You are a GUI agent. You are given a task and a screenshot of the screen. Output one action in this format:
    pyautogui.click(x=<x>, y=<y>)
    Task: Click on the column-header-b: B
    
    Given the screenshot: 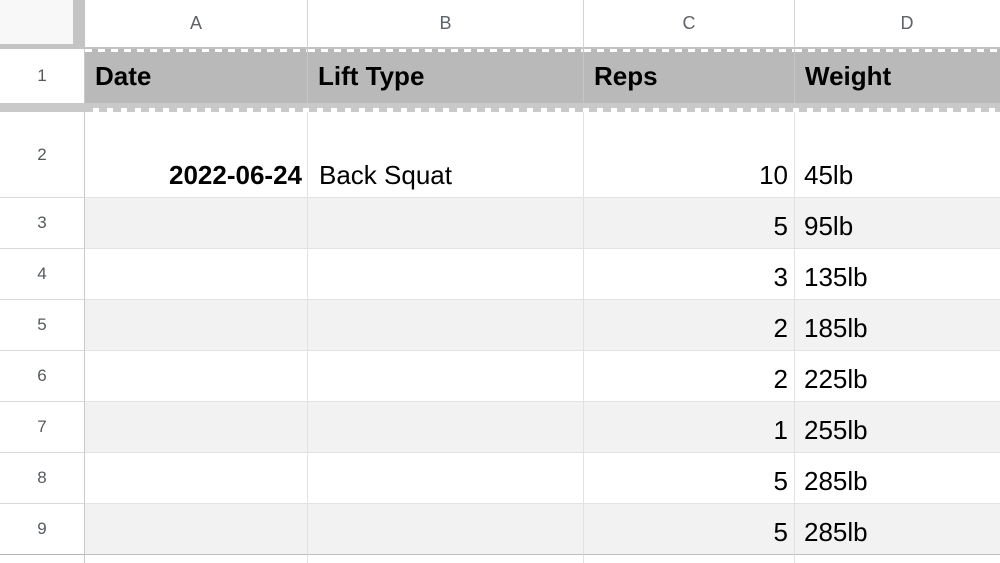 What is the action you would take?
    pyautogui.click(x=446, y=24)
    